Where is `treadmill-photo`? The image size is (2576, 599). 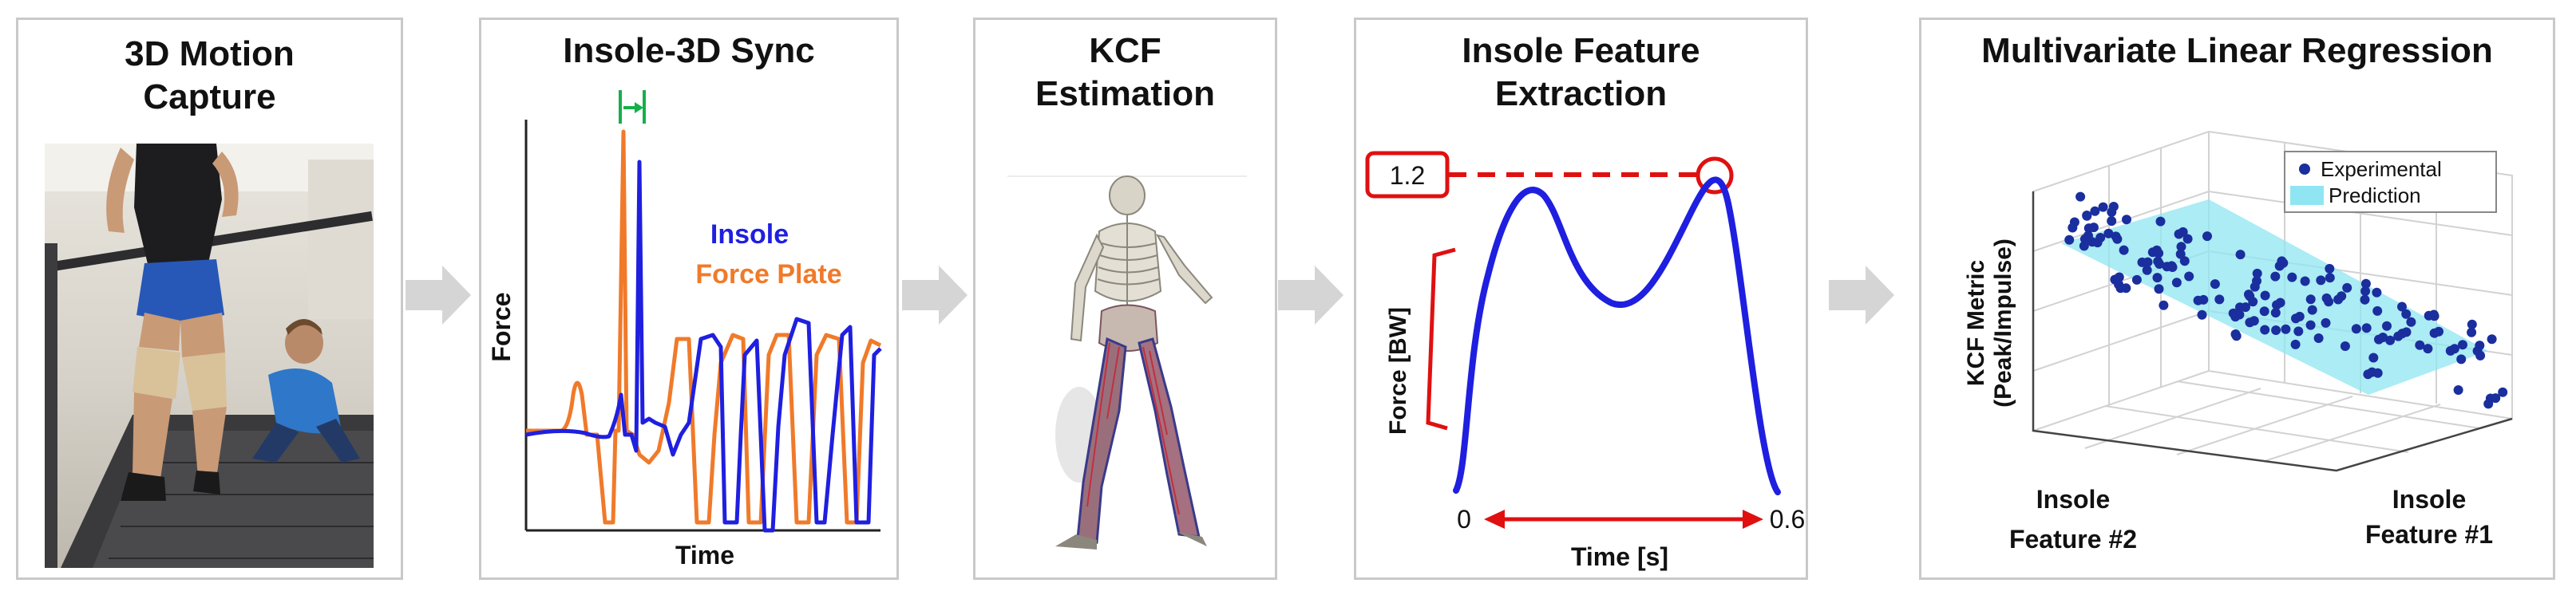
treadmill-photo is located at coordinates (209, 356).